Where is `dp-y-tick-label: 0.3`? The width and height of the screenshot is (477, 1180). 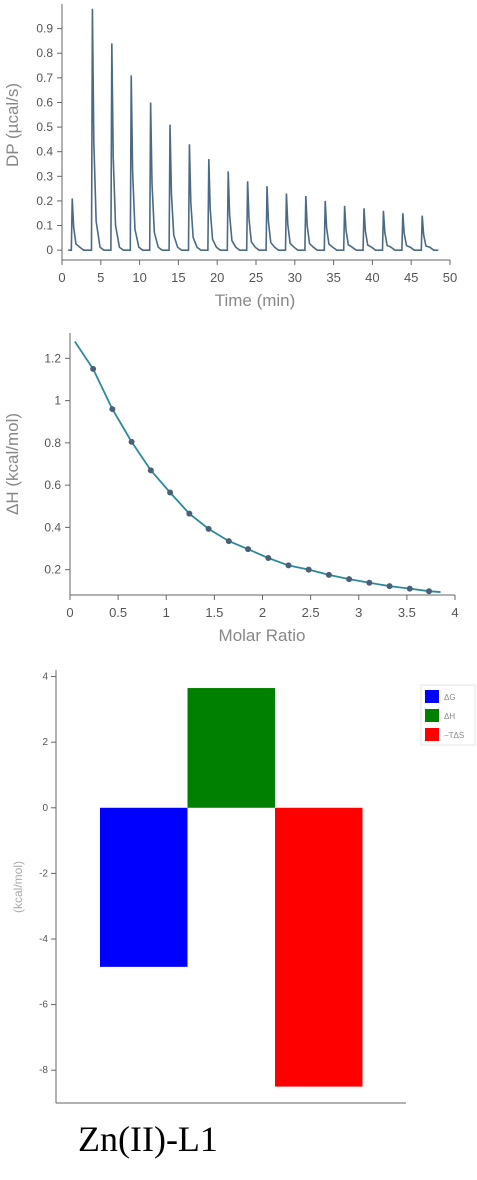
dp-y-tick-label: 0.3 is located at coordinates (44, 176).